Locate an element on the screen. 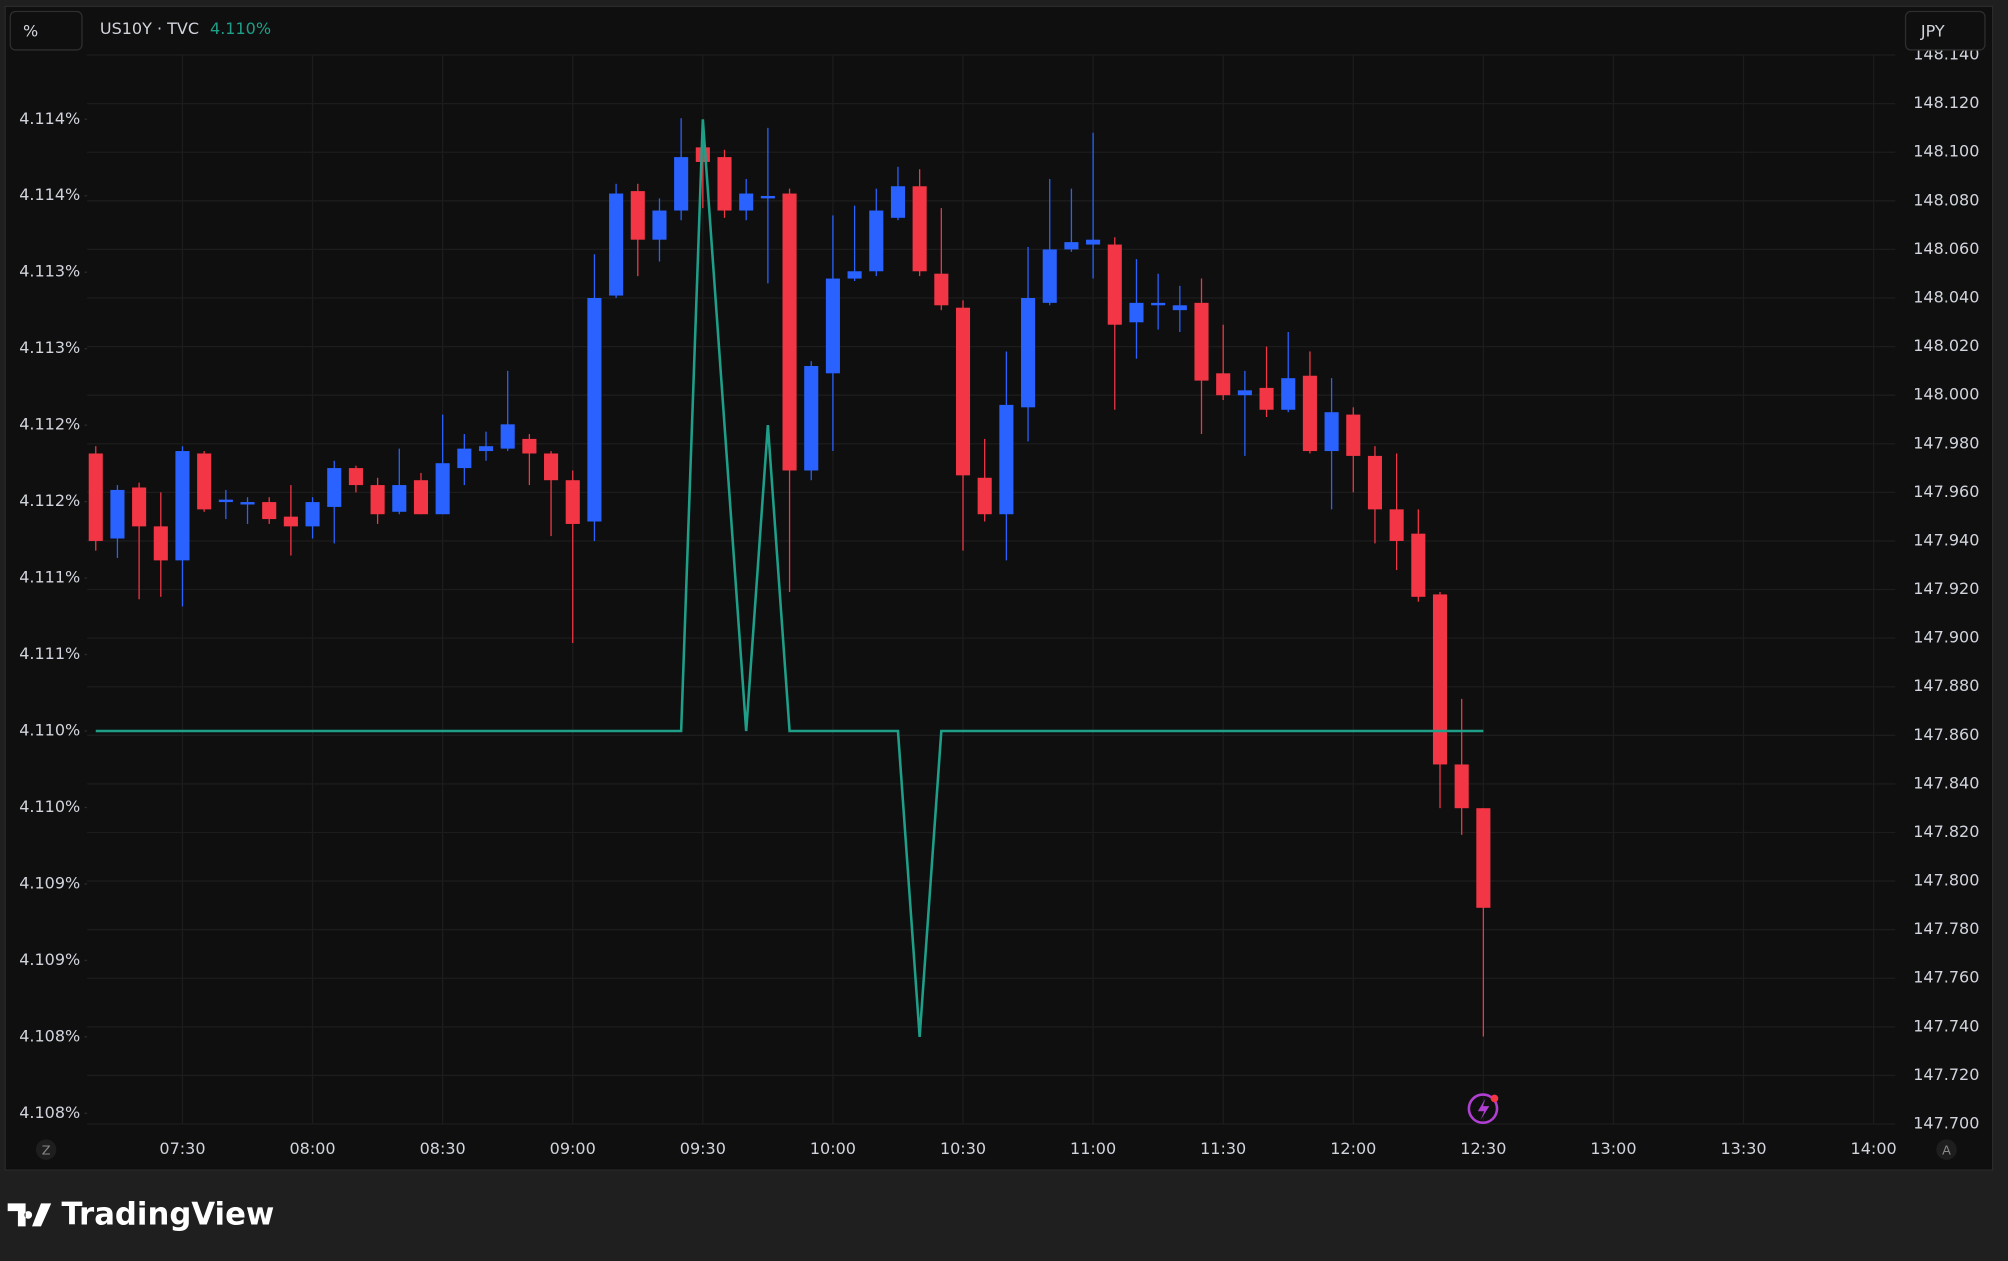 The height and width of the screenshot is (1261, 2008). y-tick-label: 147.700 is located at coordinates (1946, 1123).